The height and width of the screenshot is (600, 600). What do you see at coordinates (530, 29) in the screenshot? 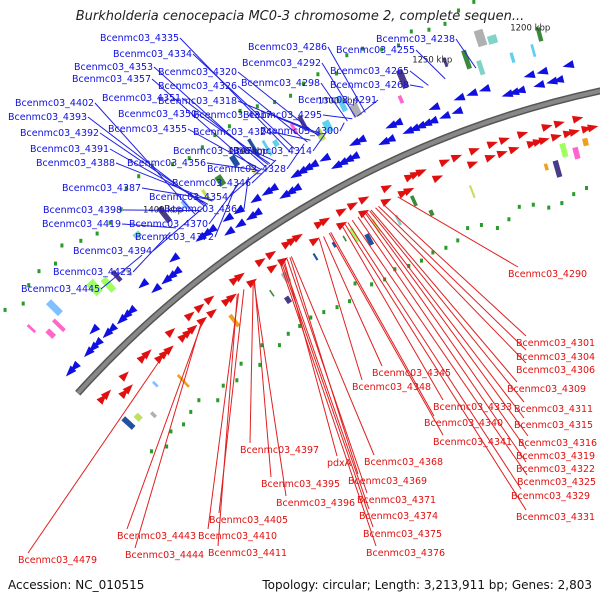
I see `kbp-label: 1200 kbp` at bounding box center [530, 29].